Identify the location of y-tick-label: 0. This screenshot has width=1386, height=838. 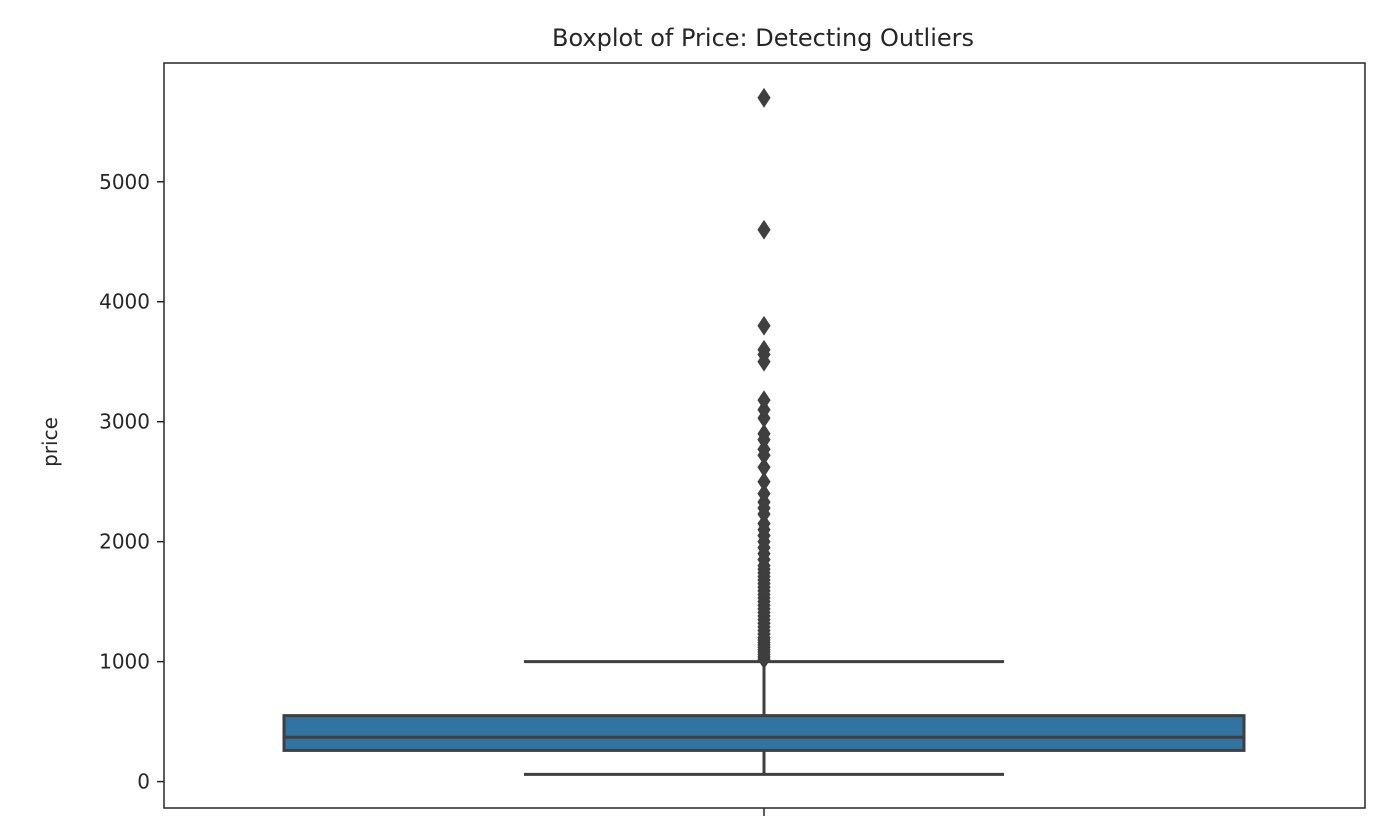
(143, 782).